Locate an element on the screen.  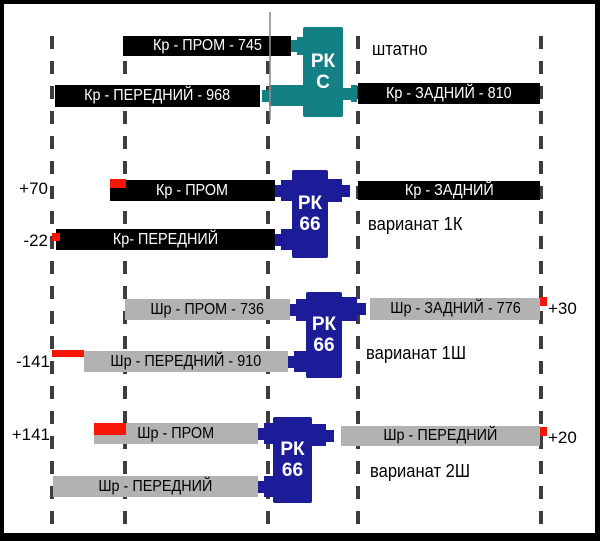
guide-line-overlay is located at coordinates (270, 66).